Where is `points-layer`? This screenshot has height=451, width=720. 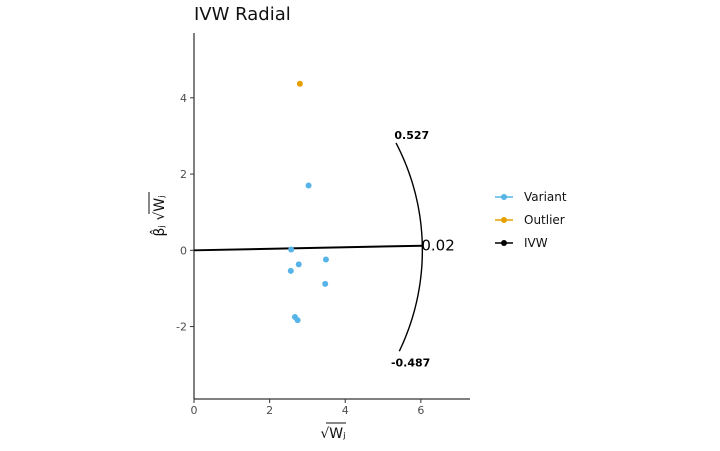
points-layer is located at coordinates (308, 202).